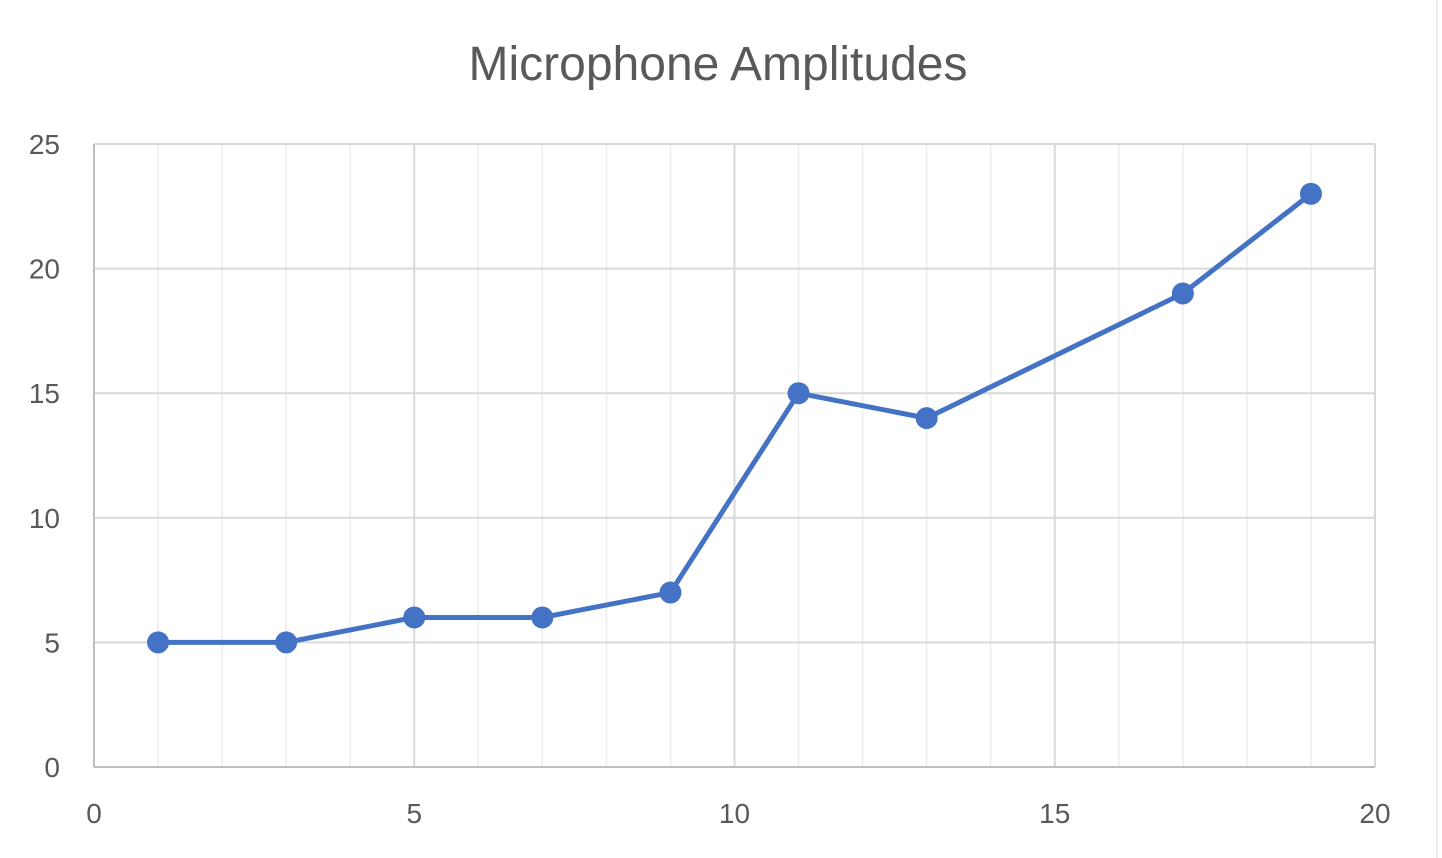  I want to click on y-tick-label: 0, so click(52, 767).